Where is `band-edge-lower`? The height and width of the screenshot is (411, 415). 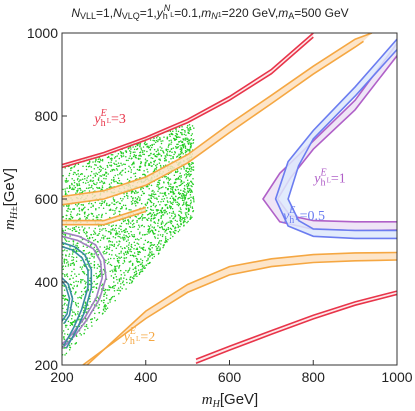 band-edge-lower is located at coordinates (296, 329).